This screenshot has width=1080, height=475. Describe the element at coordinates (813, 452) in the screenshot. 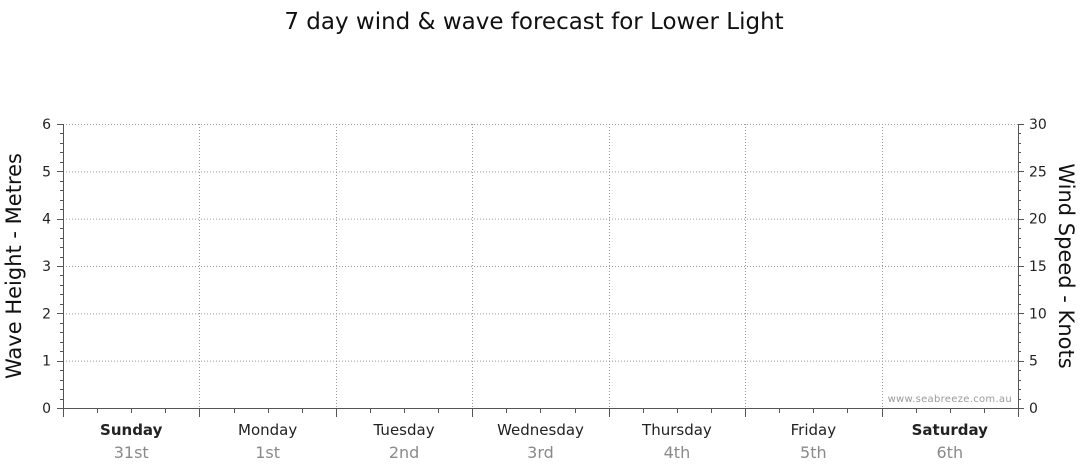

I see `day-date-label: 5th` at that location.